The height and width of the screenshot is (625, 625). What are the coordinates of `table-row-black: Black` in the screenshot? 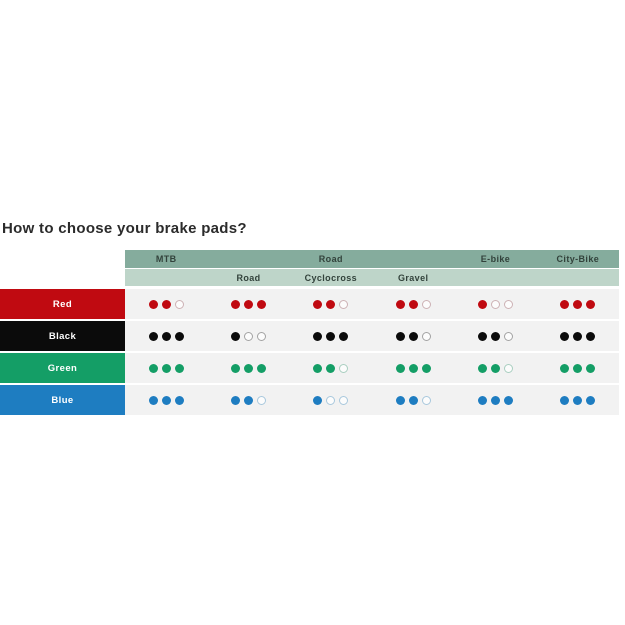 It's located at (309, 336).